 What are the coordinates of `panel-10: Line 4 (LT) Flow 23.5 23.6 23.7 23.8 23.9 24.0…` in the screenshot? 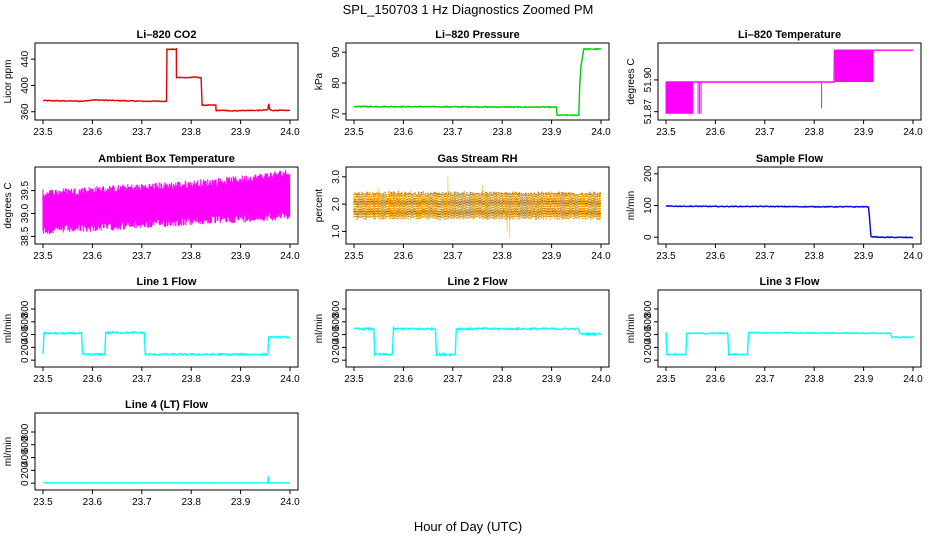 It's located at (151, 453).